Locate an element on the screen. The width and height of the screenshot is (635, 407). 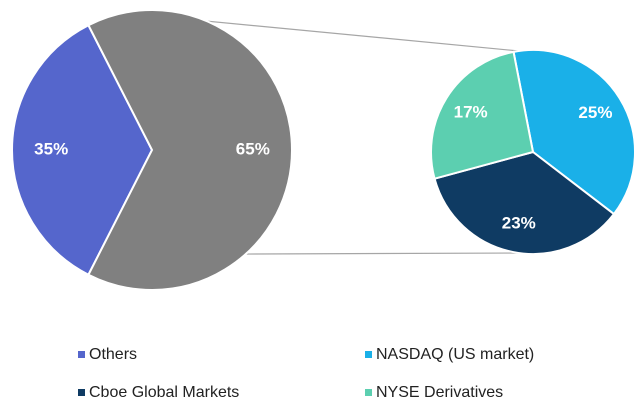
legend-label: Others is located at coordinates (113, 354).